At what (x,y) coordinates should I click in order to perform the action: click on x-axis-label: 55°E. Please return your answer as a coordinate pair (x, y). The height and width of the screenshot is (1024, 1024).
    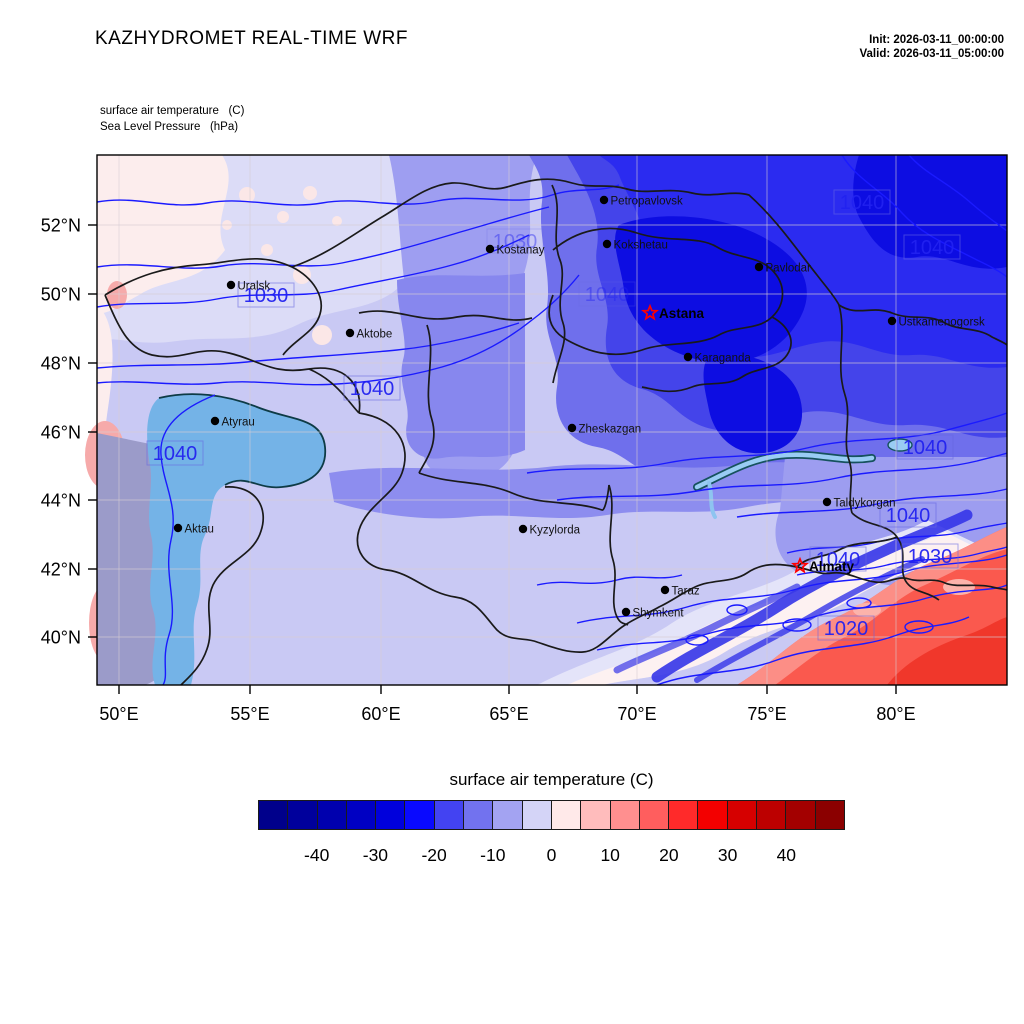
    Looking at the image, I should click on (249, 714).